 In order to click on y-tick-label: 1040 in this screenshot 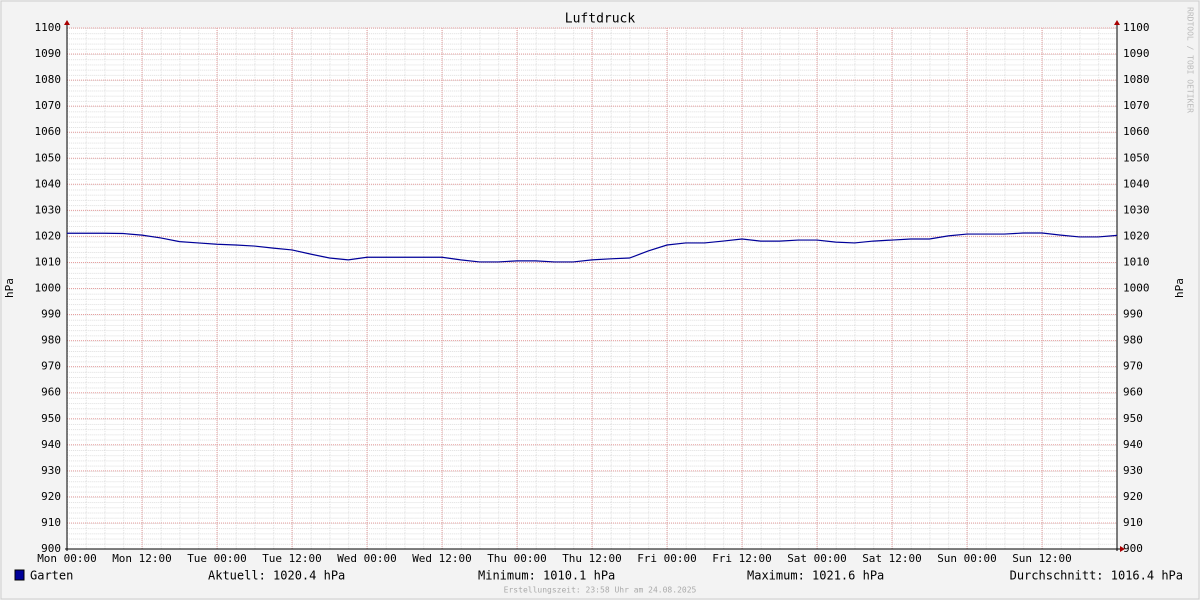, I will do `click(48, 183)`.